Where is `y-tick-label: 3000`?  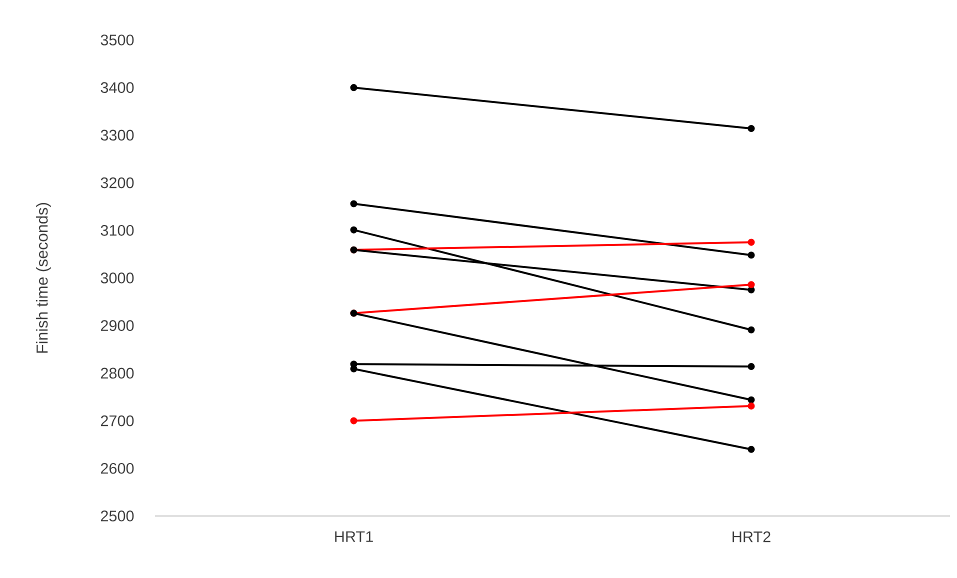 y-tick-label: 3000 is located at coordinates (117, 278).